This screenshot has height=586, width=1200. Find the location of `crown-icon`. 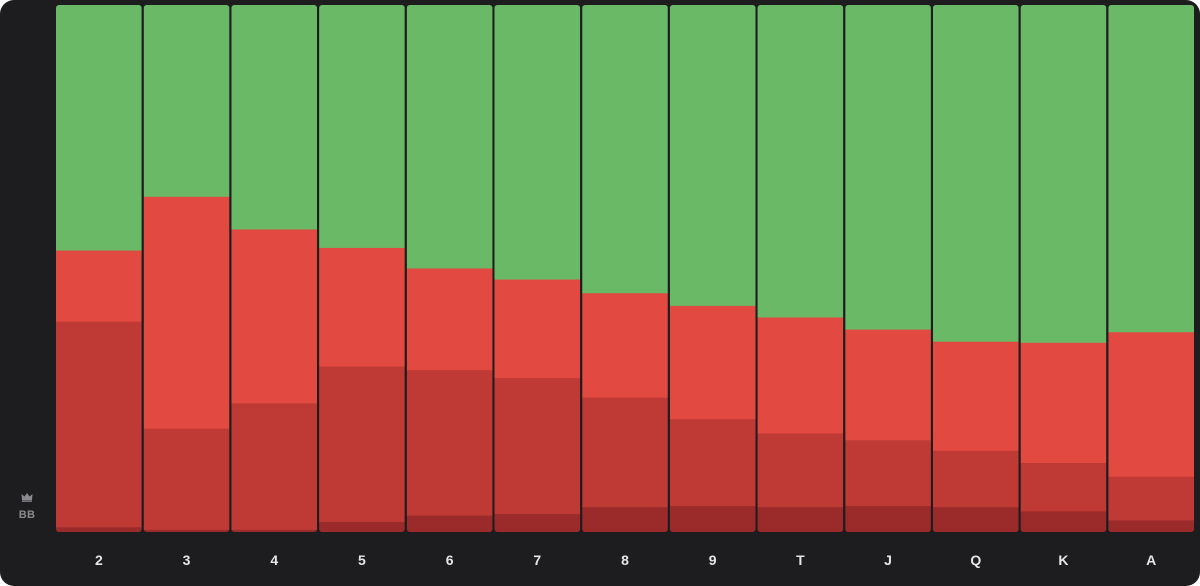

crown-icon is located at coordinates (27, 497).